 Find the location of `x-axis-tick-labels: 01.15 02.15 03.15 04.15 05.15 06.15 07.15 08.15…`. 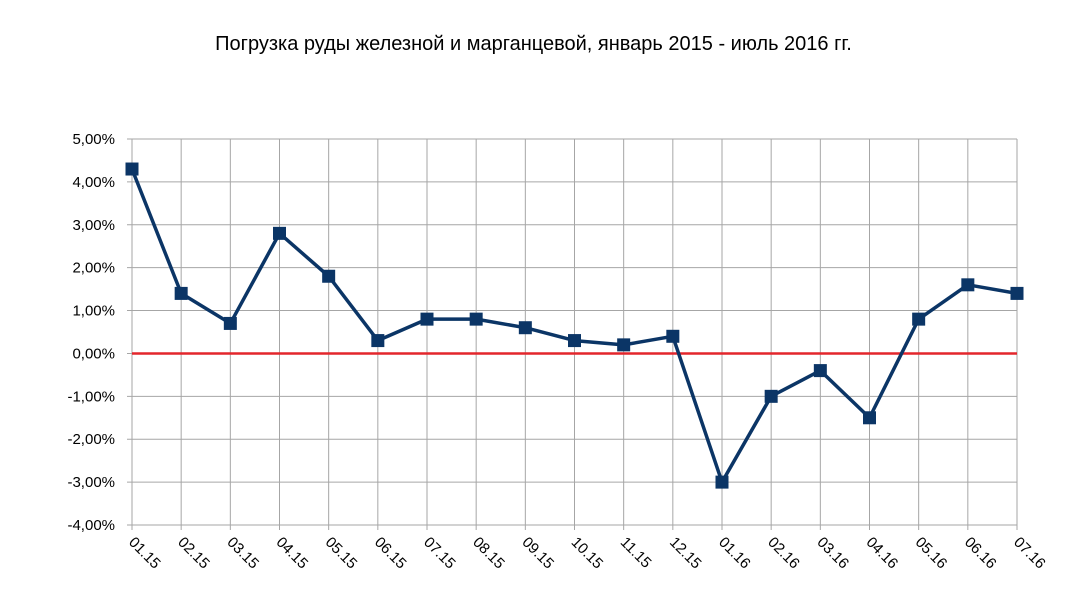

x-axis-tick-labels: 01.15 02.15 03.15 04.15 05.15 06.15 07.15 08.15… is located at coordinates (587, 553).